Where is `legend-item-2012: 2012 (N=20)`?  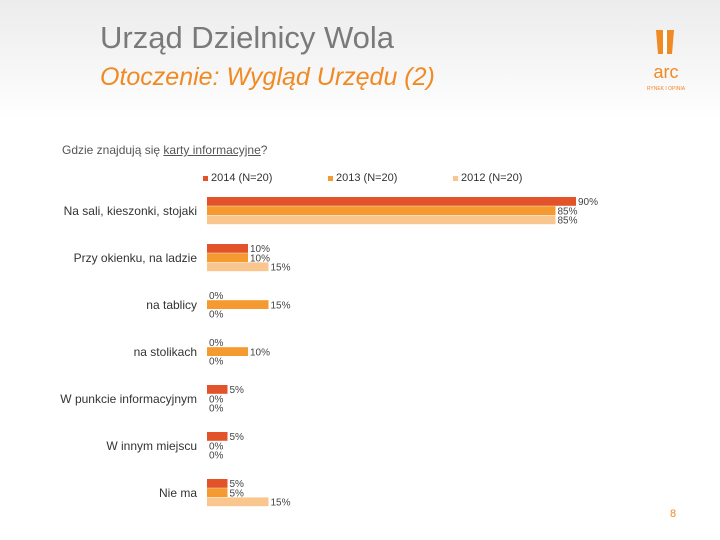 legend-item-2012: 2012 (N=20) is located at coordinates (487, 178).